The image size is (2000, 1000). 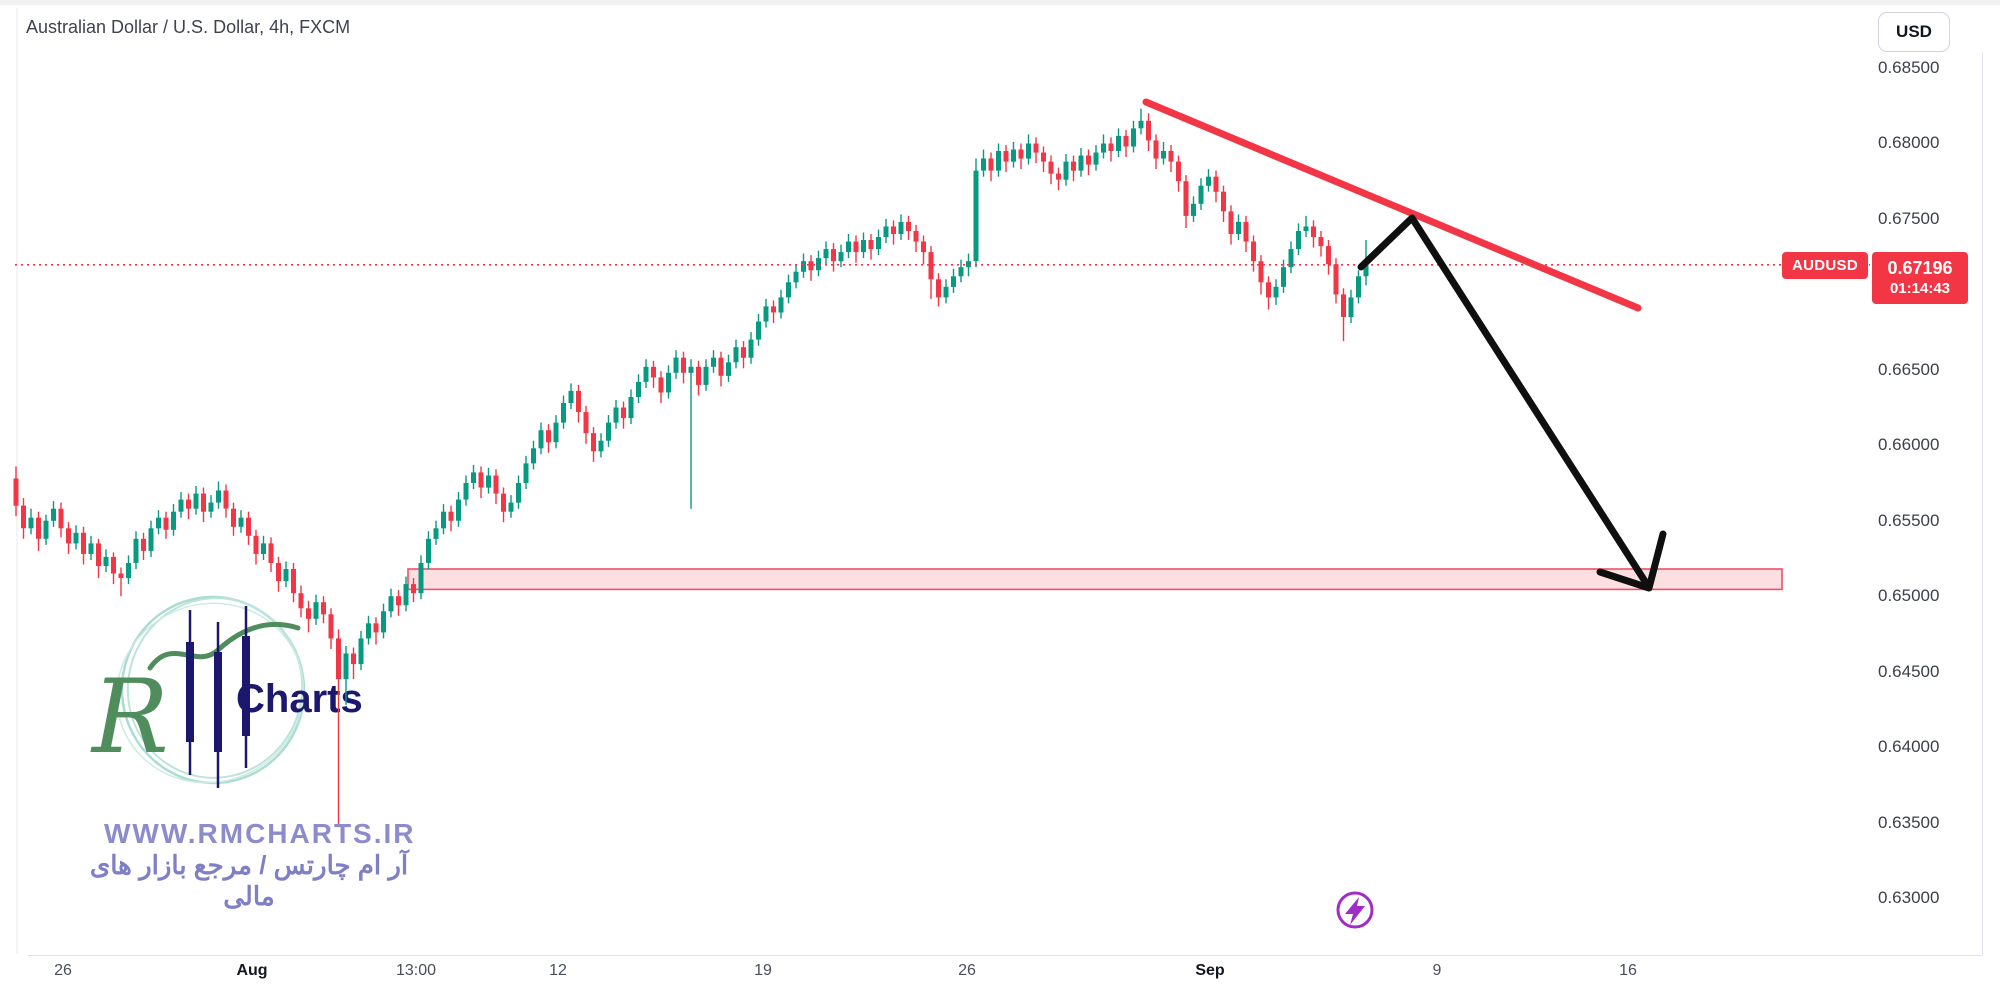 What do you see at coordinates (1000, 2) in the screenshot?
I see `top-divider` at bounding box center [1000, 2].